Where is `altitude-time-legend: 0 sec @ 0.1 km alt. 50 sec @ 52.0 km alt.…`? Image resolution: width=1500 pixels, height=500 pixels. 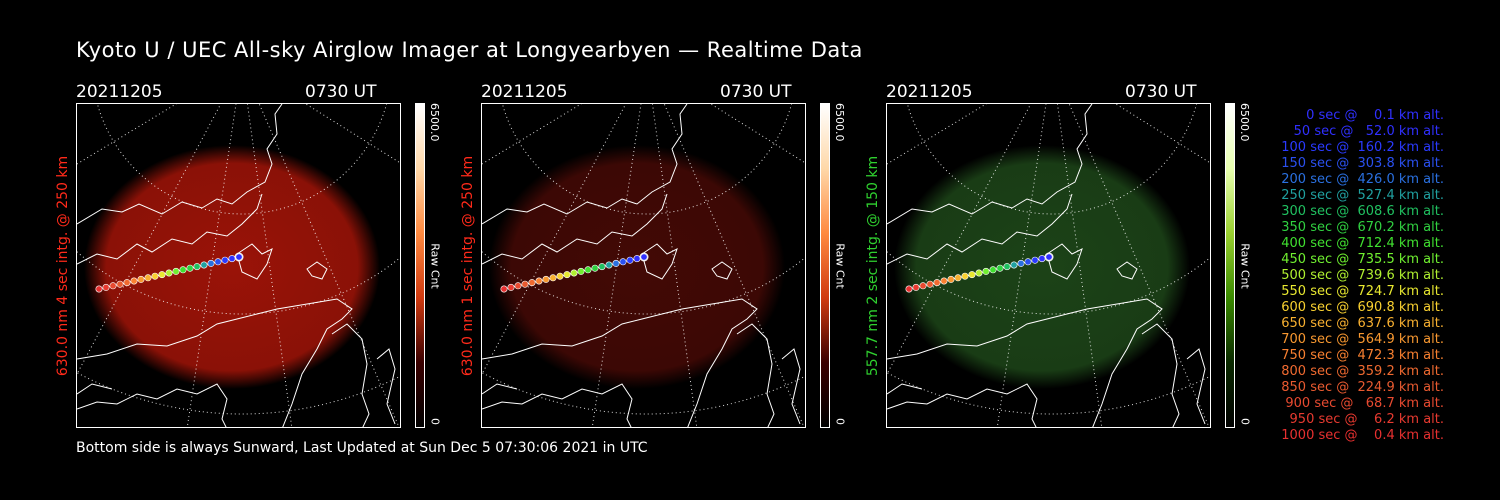 altitude-time-legend: 0 sec @ 0.1 km alt. 50 sec @ 52.0 km alt.… is located at coordinates (1353, 276).